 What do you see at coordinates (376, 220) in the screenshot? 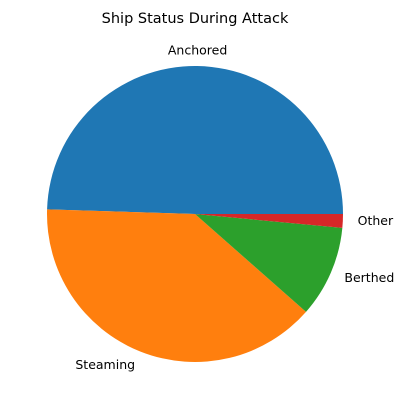
I see `slice-label-other: Other` at bounding box center [376, 220].